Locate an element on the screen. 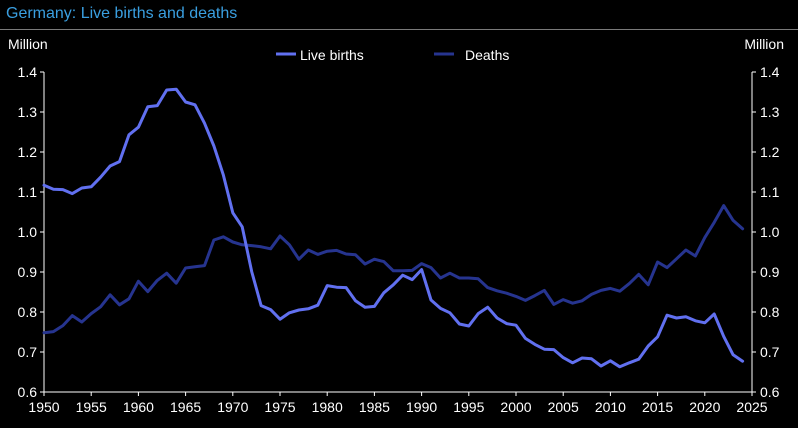  y-tick-label-right: 1.3 is located at coordinates (770, 112).